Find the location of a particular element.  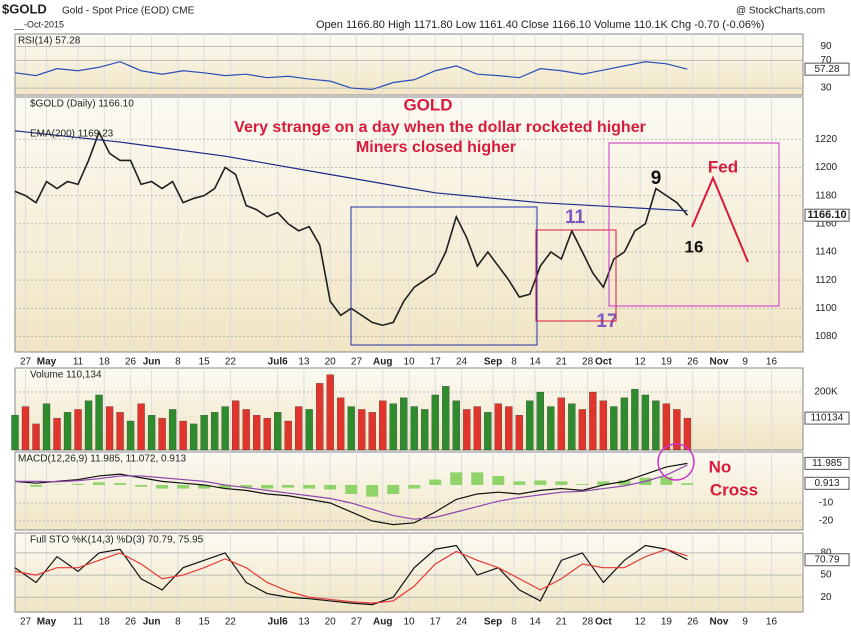

x-tick-label: 12 is located at coordinates (641, 362).